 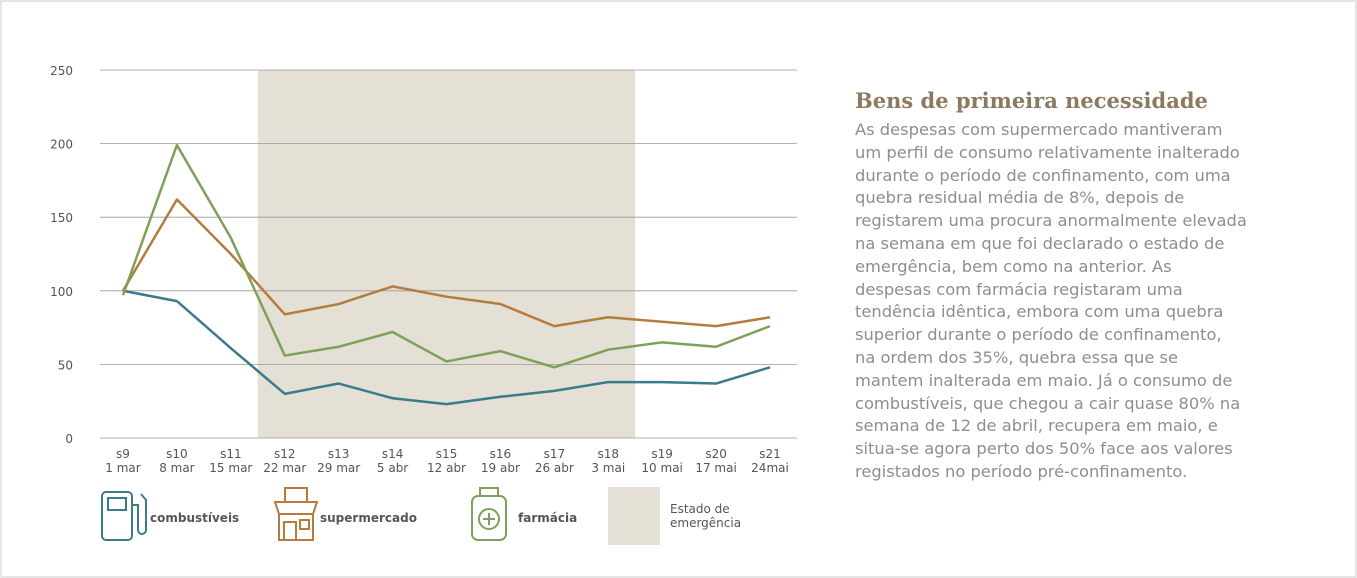 What do you see at coordinates (122, 468) in the screenshot?
I see `x-tick-date: 1 mar` at bounding box center [122, 468].